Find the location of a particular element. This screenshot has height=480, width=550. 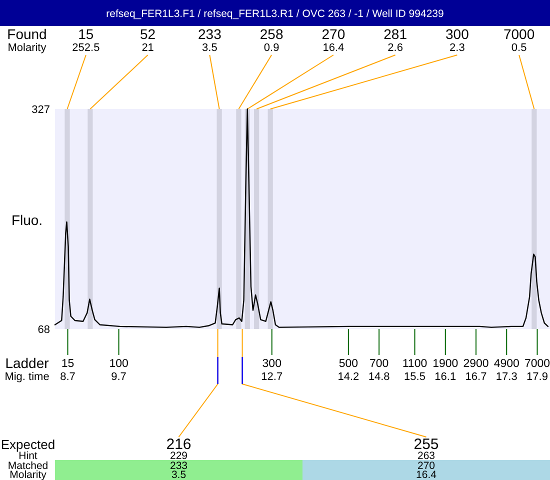

text: 1100 is located at coordinates (415, 364).